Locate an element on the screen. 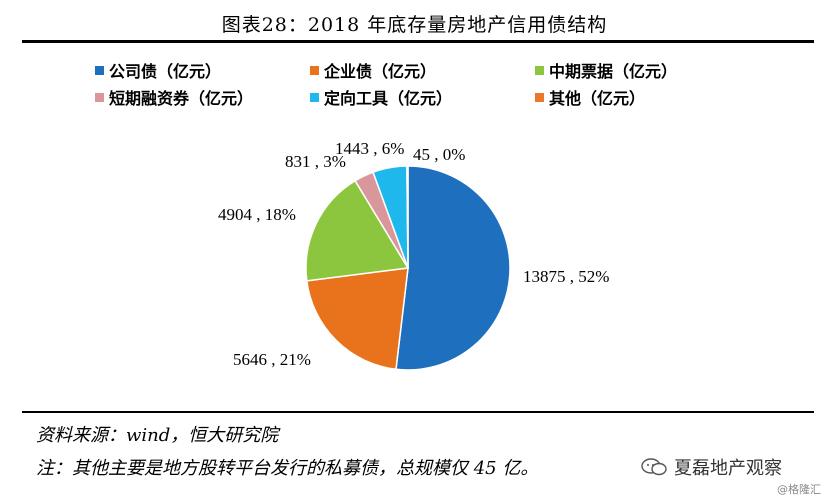 This screenshot has width=829, height=501. legend-item-5: 其他（亿元） is located at coordinates (650, 97).